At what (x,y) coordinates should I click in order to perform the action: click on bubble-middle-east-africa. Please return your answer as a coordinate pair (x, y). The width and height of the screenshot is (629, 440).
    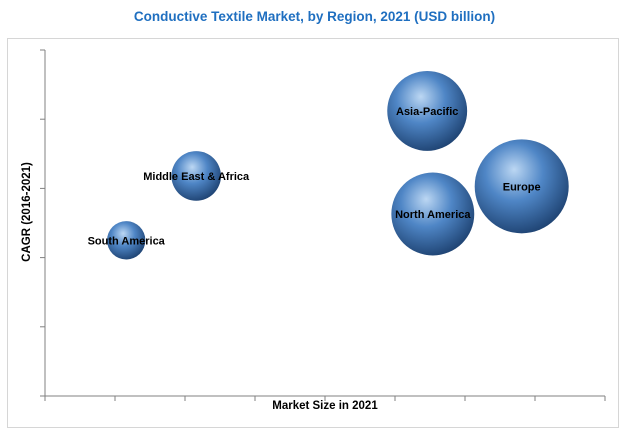
    Looking at the image, I should click on (196, 176).